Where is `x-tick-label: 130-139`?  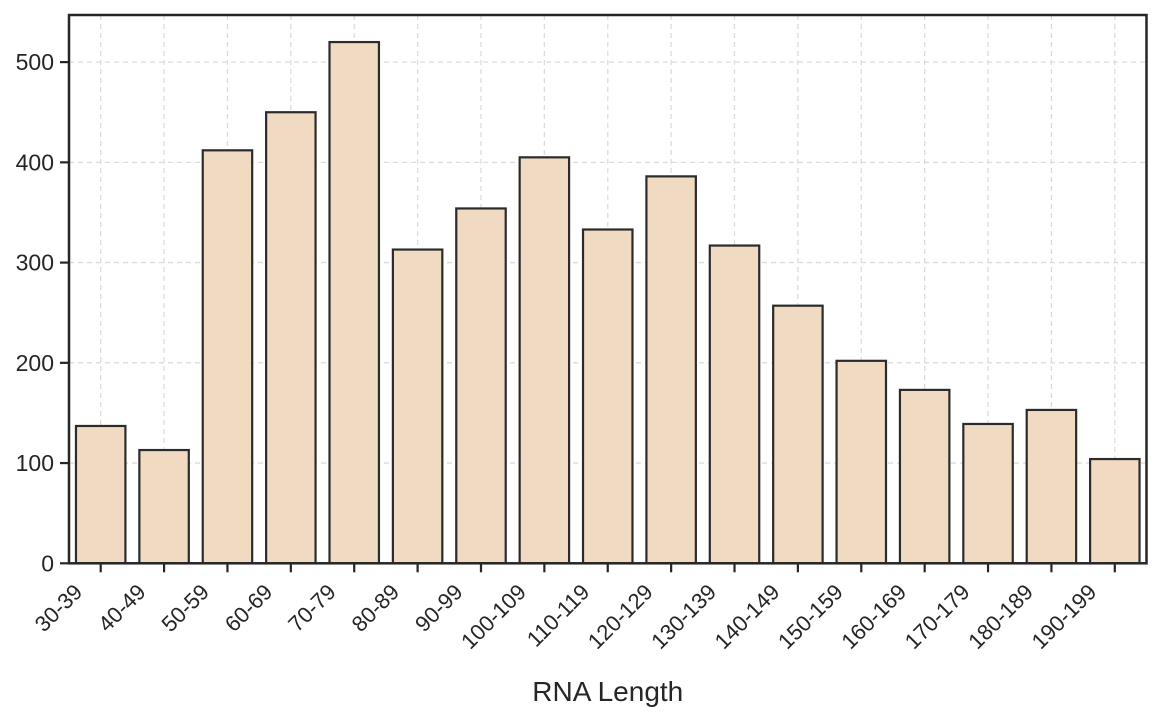 x-tick-label: 130-139 is located at coordinates (683, 616).